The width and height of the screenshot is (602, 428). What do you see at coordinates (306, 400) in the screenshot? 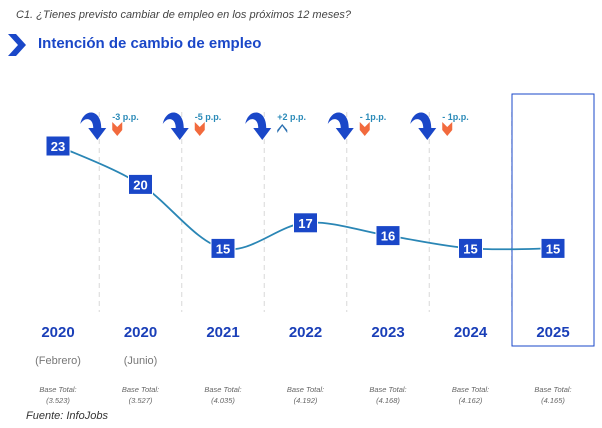
I see `base-value: (4.192)` at bounding box center [306, 400].